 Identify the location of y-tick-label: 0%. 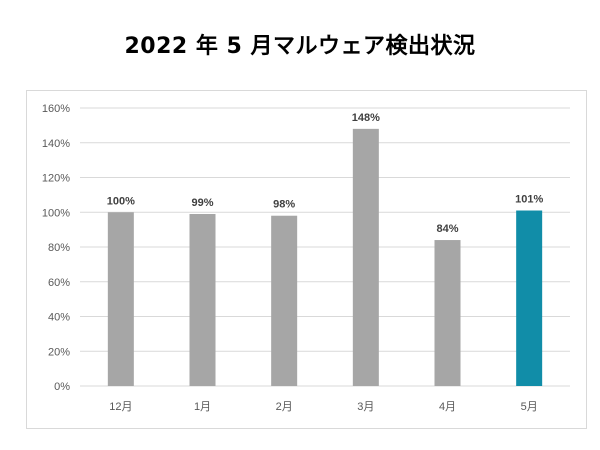
(62, 387).